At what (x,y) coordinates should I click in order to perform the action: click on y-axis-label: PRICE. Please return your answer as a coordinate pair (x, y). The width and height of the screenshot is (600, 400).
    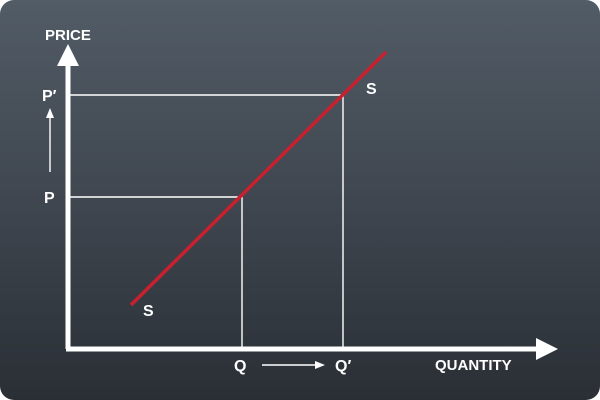
    Looking at the image, I should click on (68, 35).